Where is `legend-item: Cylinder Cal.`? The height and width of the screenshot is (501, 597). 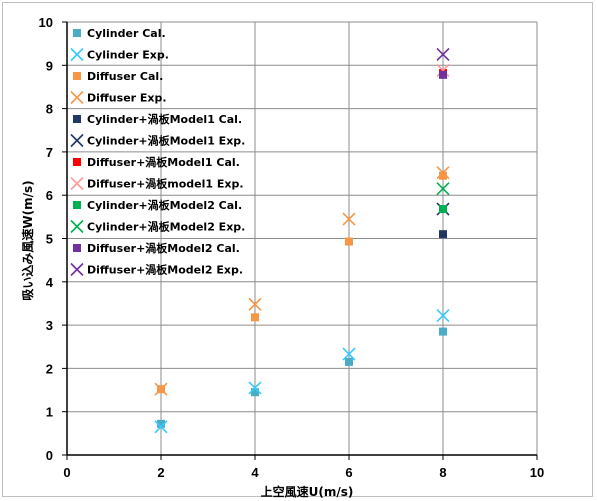 legend-item: Cylinder Cal. is located at coordinates (119, 33).